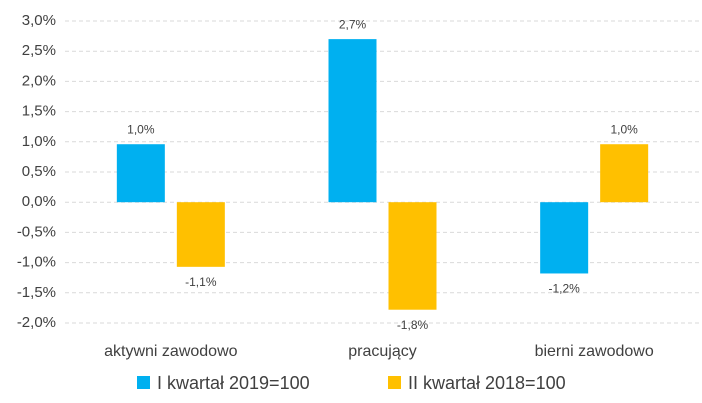 This screenshot has width=702, height=403. I want to click on legend-label: I kwartał 2019=100, so click(233, 383).